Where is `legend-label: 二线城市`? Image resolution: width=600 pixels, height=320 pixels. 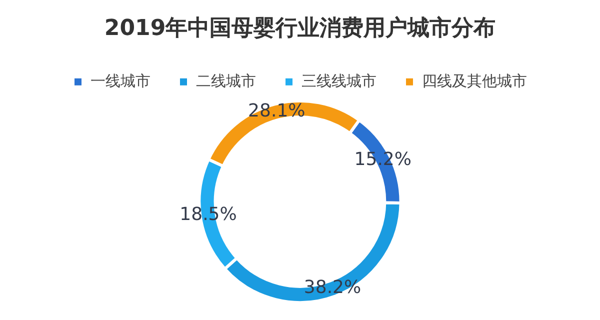 legend-label: 二线城市 is located at coordinates (226, 81).